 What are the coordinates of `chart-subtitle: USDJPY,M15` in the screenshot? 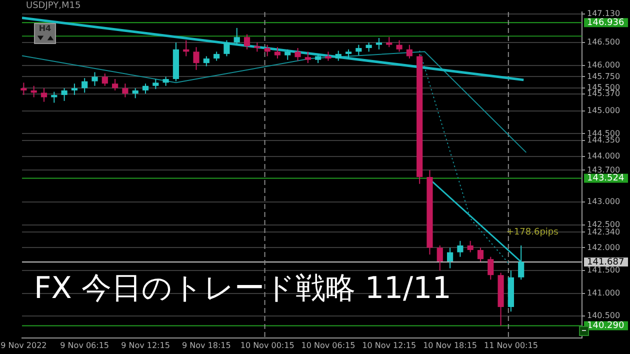 It's located at (53, 6).